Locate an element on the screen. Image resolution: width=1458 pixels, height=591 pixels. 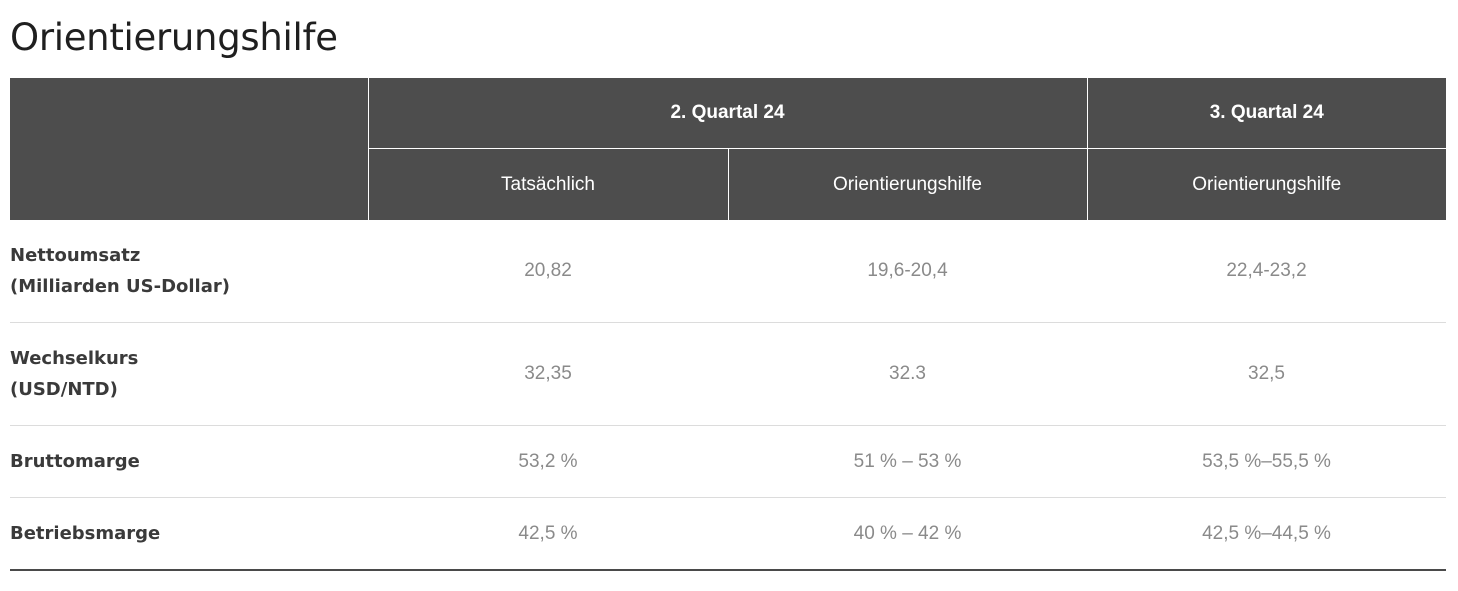
row-label-unit: (Milliarden US-Dollar) is located at coordinates (120, 286).